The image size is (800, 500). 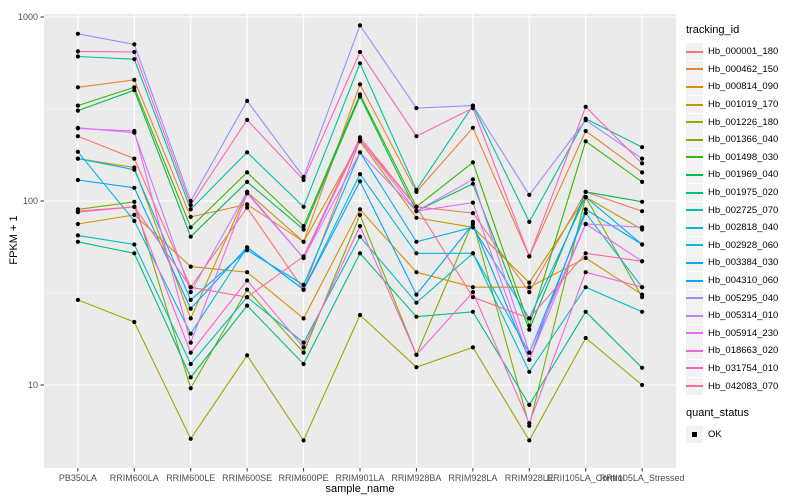 What do you see at coordinates (360, 489) in the screenshot?
I see `x-axis-title: sample_name` at bounding box center [360, 489].